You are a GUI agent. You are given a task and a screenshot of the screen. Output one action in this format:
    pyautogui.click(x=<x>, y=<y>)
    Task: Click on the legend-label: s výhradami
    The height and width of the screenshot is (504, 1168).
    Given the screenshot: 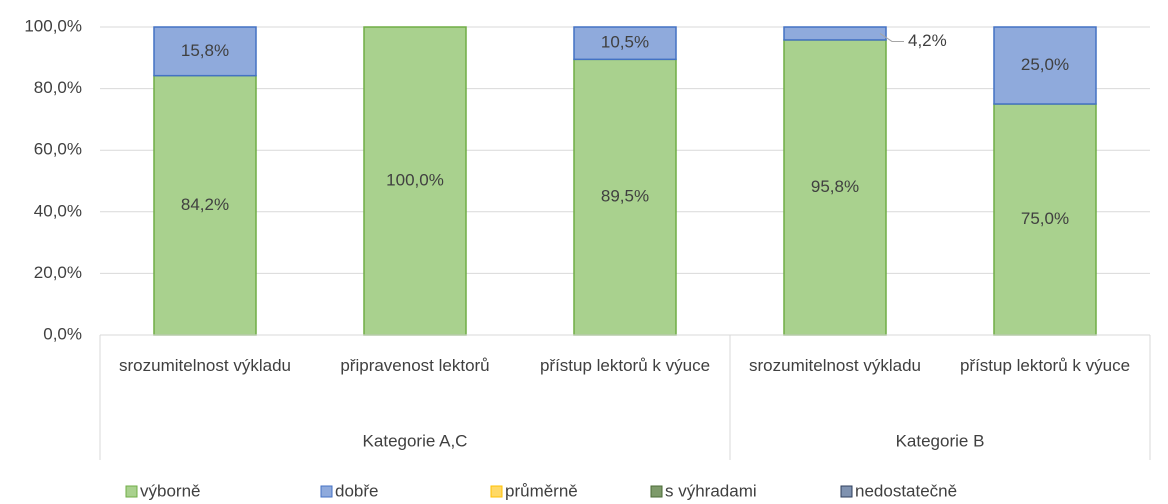 What is the action you would take?
    pyautogui.click(x=711, y=490)
    